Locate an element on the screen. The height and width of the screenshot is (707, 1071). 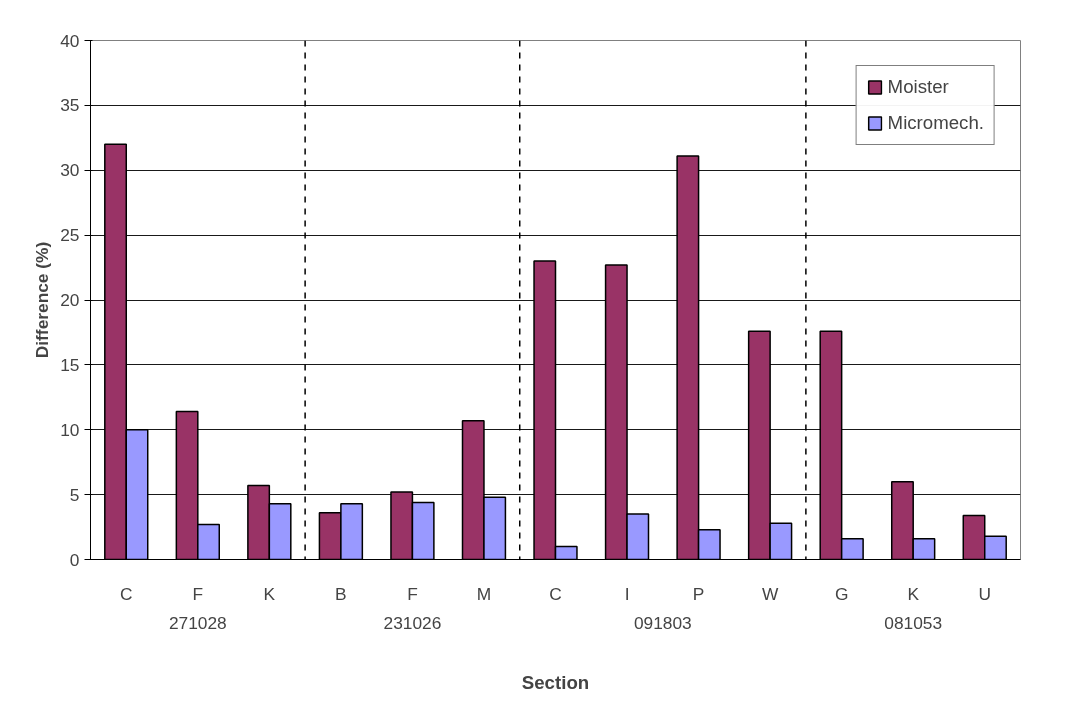
text: 081053 is located at coordinates (913, 622).